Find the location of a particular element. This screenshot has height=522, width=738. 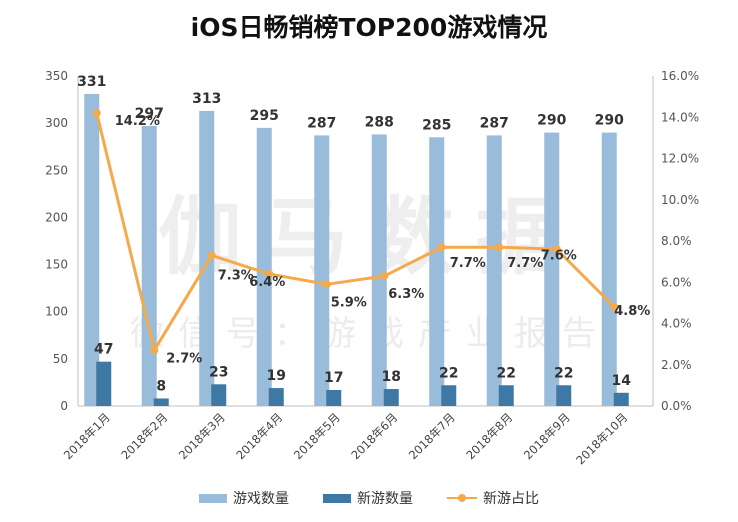

y-left-tick-label: 300 is located at coordinates (56, 123).